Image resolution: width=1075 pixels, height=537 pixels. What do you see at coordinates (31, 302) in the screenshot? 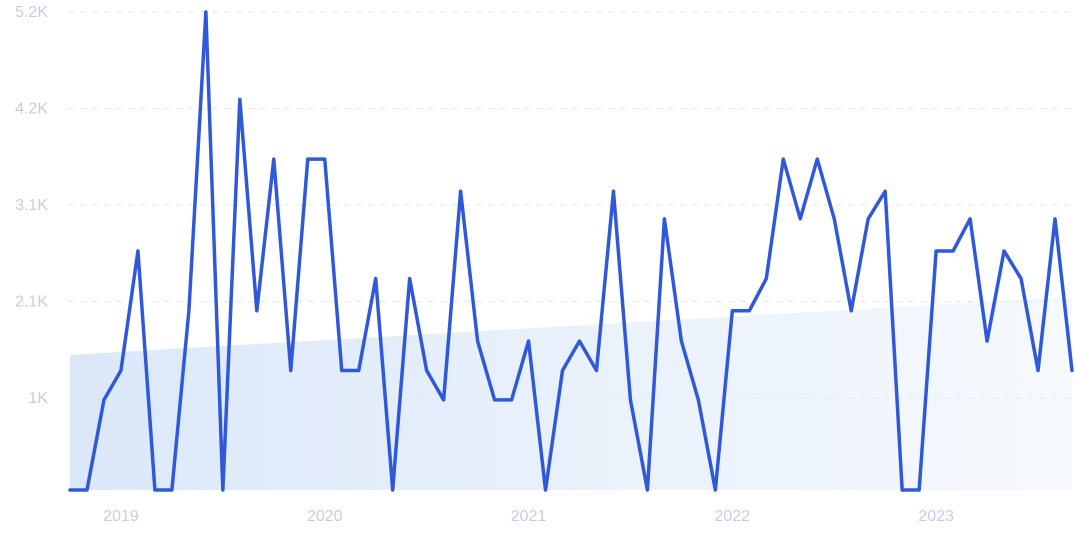
I see `y-tick-label: 2.1K` at bounding box center [31, 302].